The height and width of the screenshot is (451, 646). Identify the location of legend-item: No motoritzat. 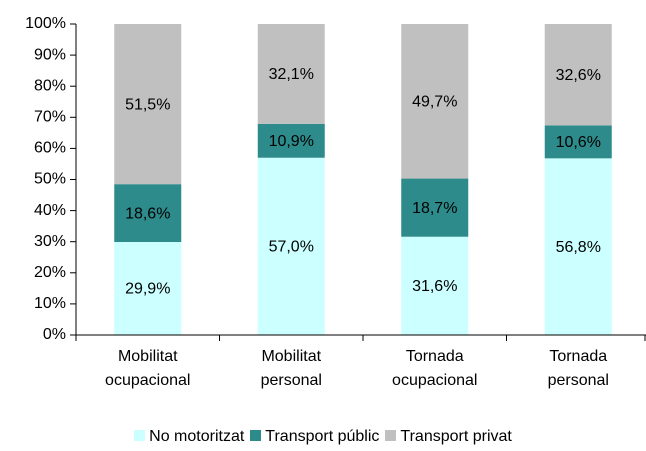
(189, 437).